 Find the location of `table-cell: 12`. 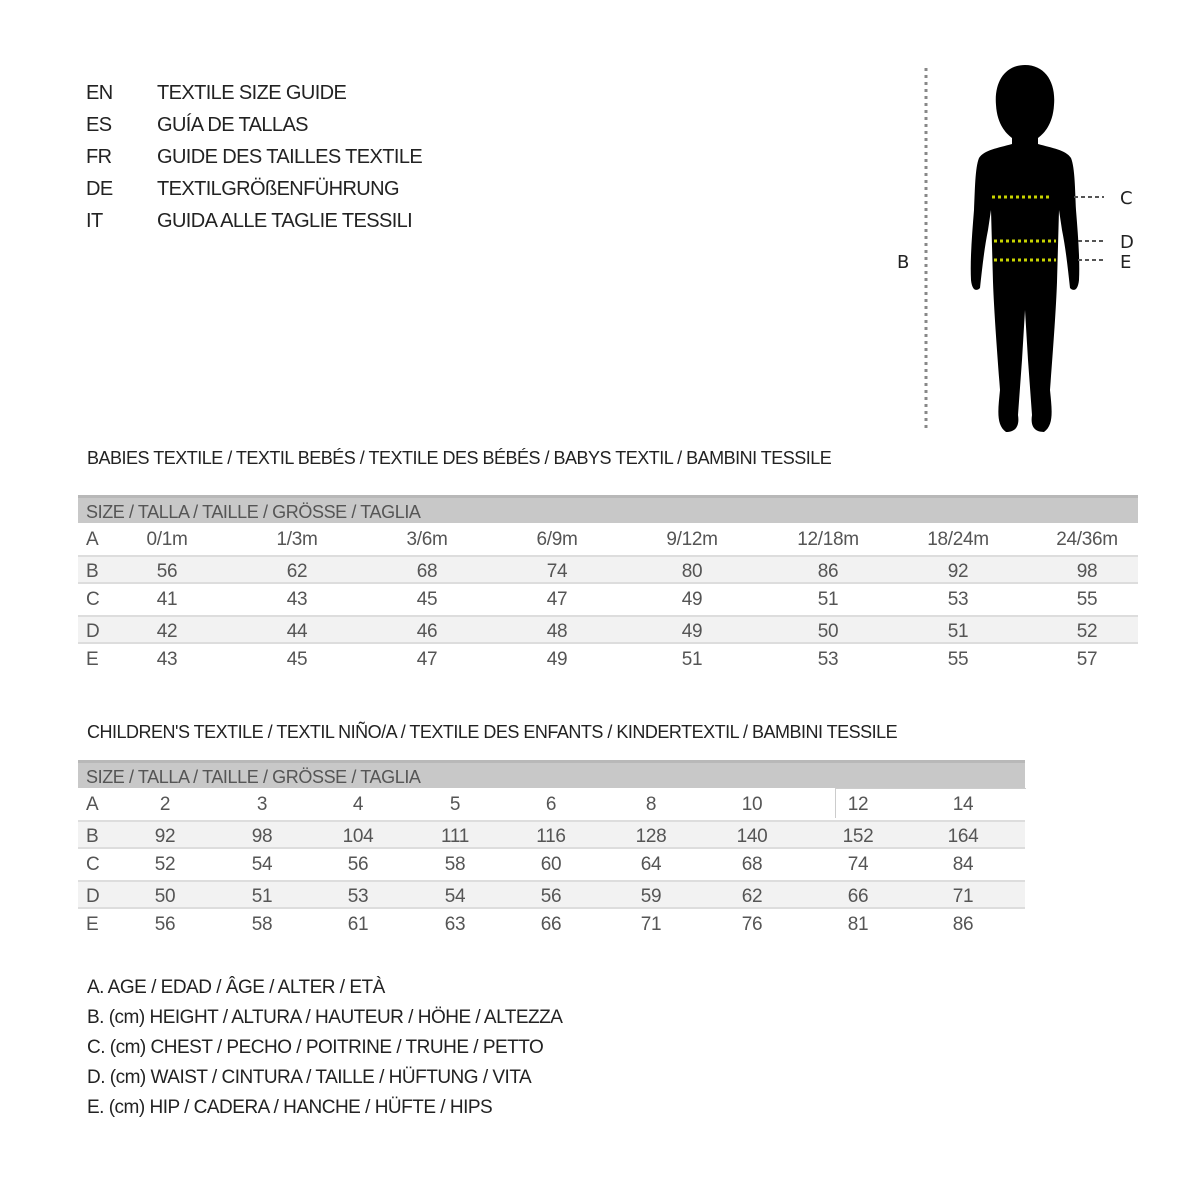

table-cell: 12 is located at coordinates (858, 804).